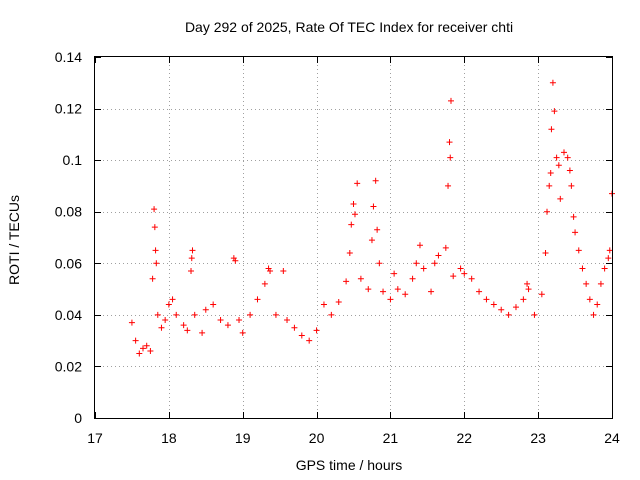 The image size is (640, 480). I want to click on x-tick-label: 23, so click(538, 438).